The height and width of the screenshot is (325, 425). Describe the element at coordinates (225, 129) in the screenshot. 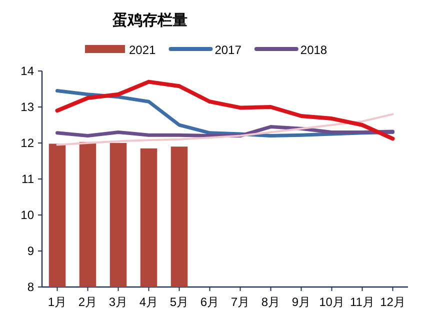

I see `line-series` at that location.